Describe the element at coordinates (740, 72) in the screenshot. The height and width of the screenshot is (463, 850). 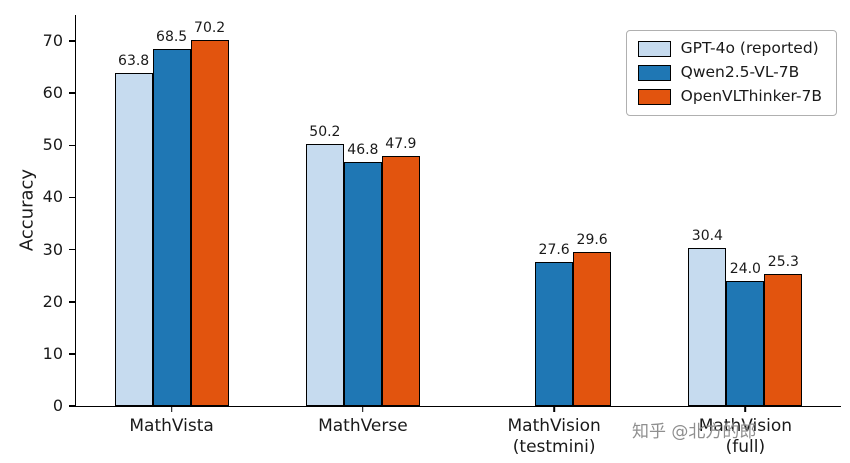
I see `legend-series-label: Qwen2.5-VL-7B` at that location.